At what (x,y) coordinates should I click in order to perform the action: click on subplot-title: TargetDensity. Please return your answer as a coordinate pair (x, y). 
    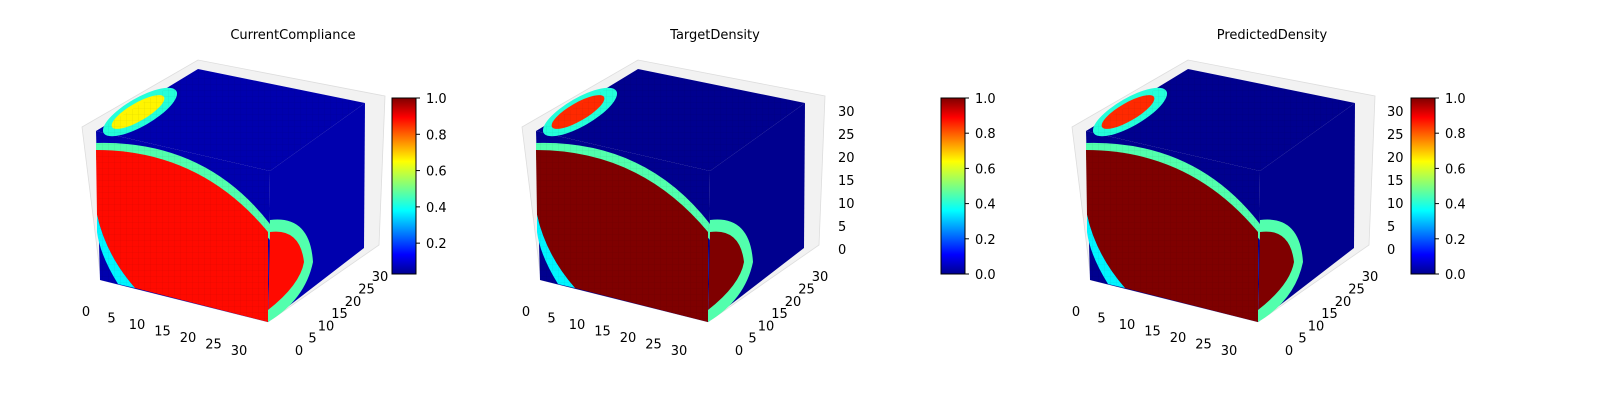
    Looking at the image, I should click on (714, 35).